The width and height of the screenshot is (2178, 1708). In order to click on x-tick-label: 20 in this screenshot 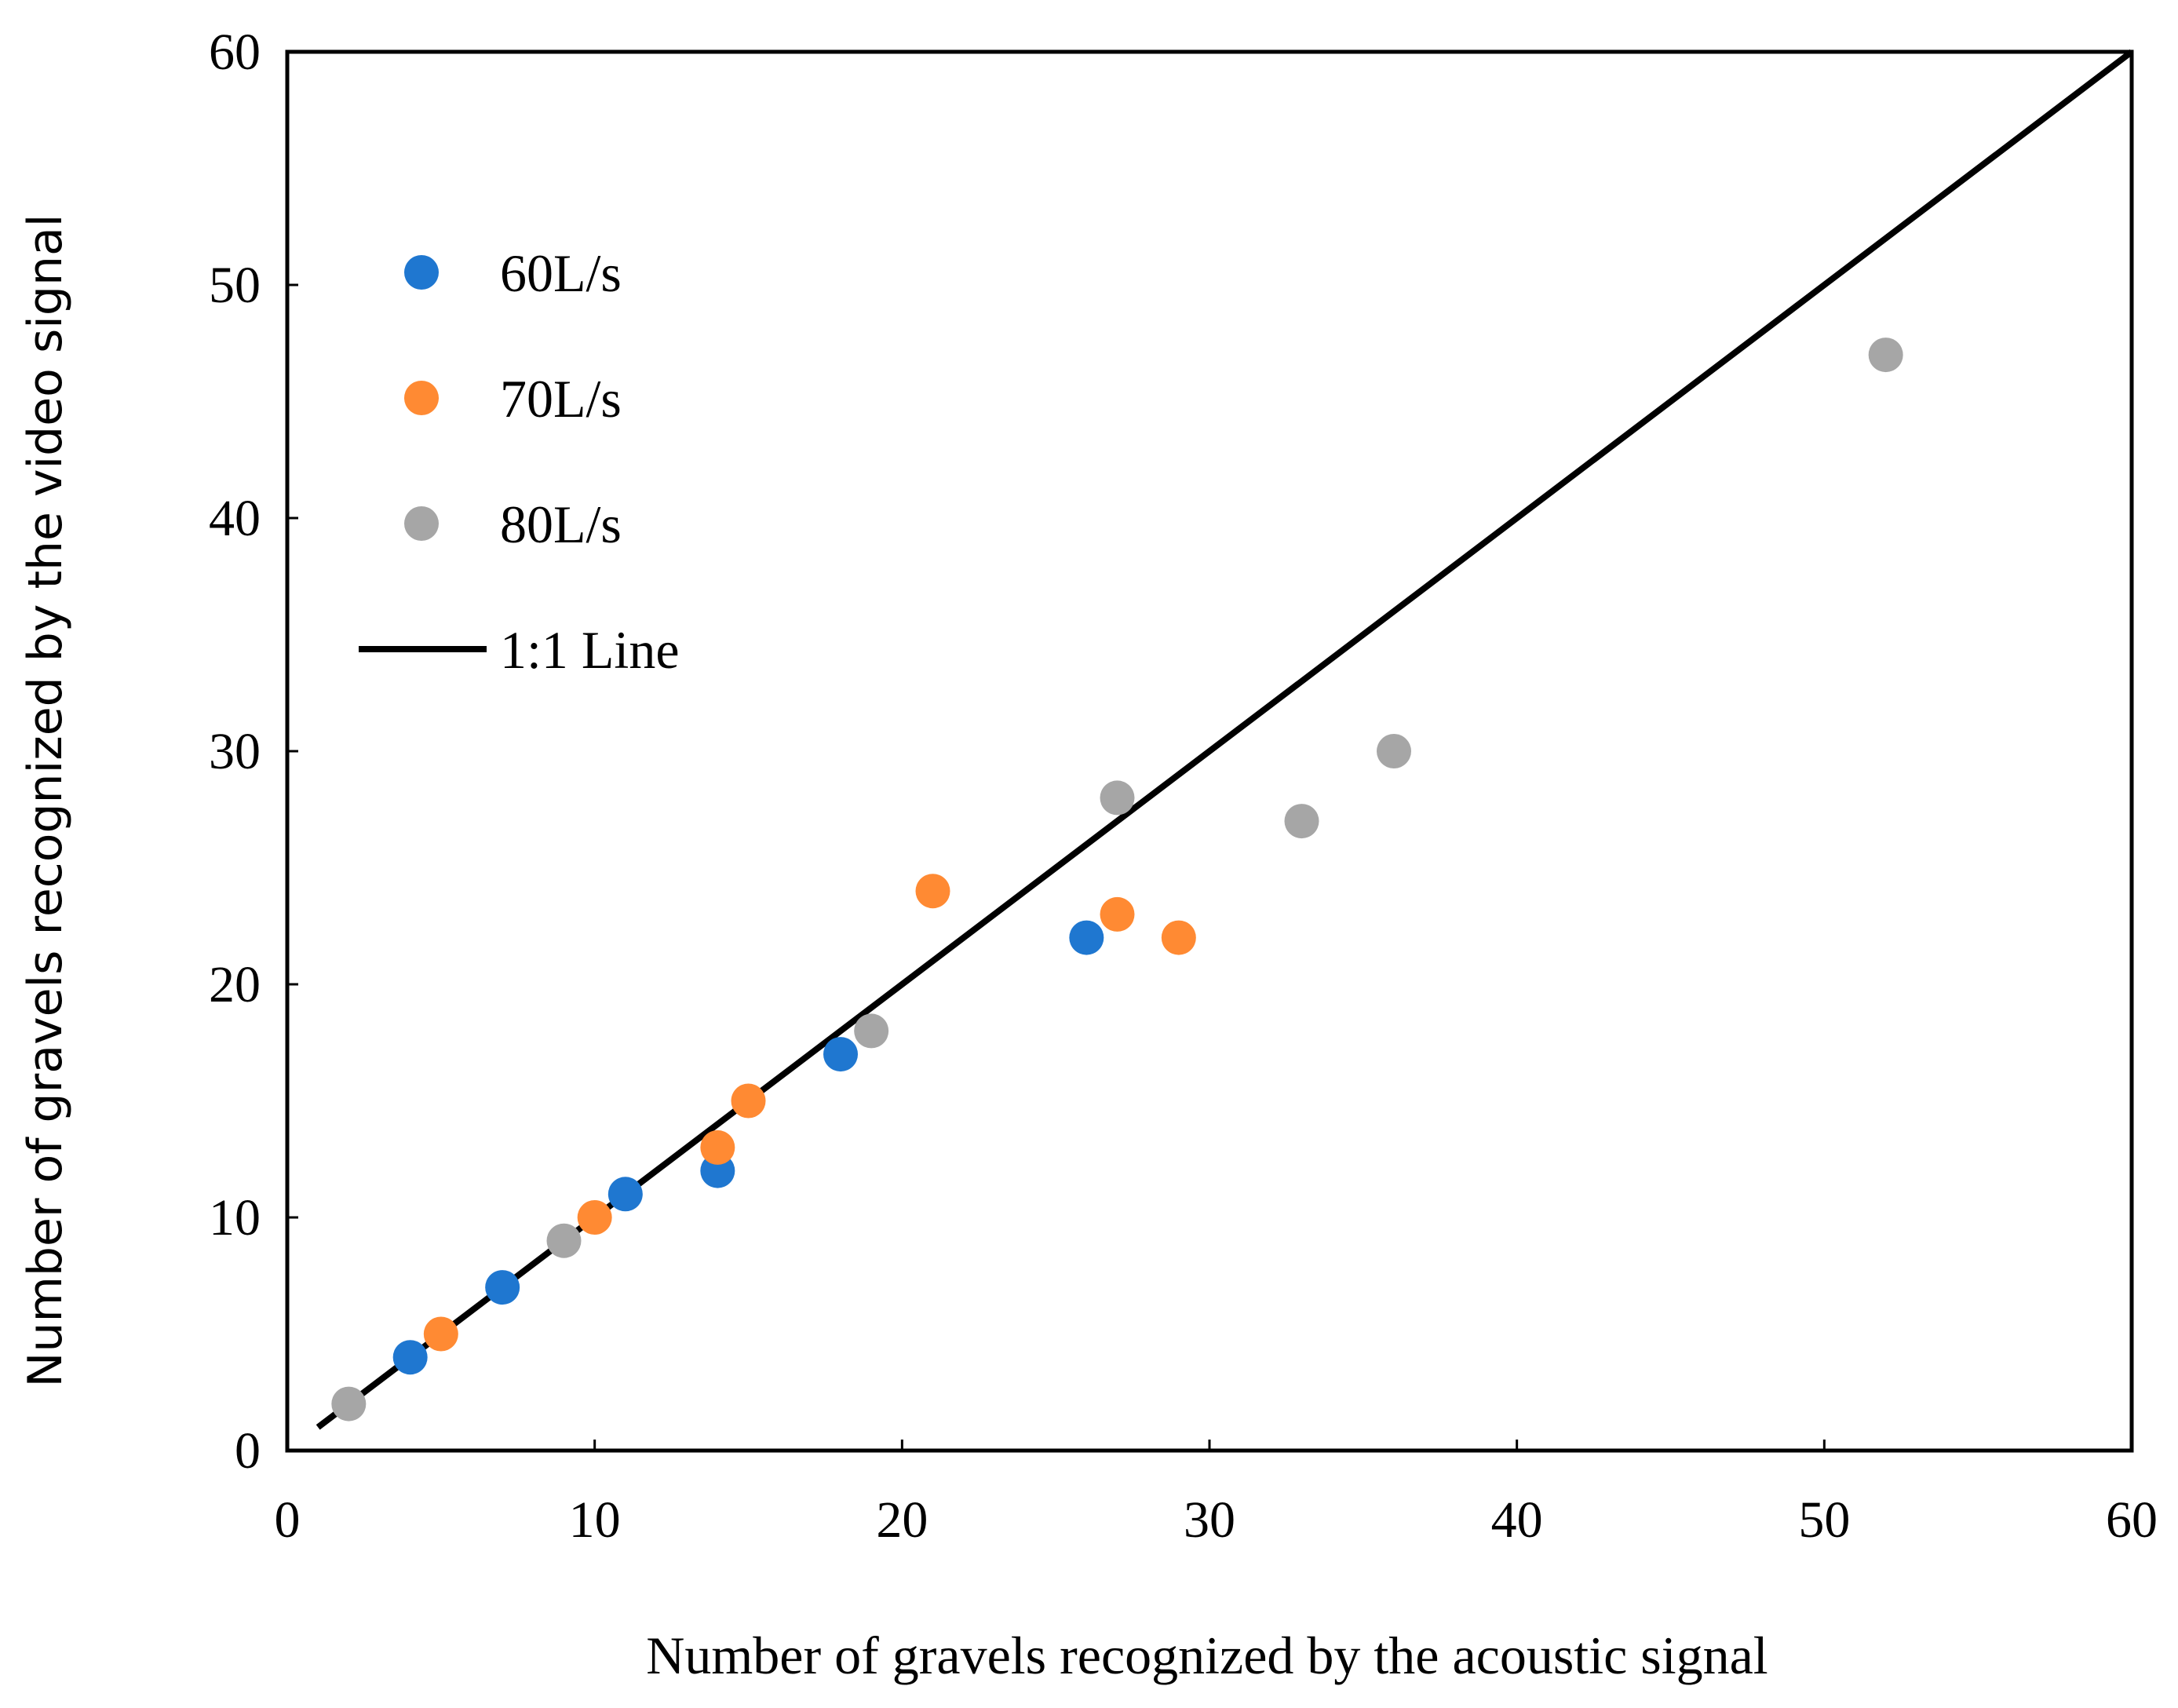, I will do `click(902, 1520)`.